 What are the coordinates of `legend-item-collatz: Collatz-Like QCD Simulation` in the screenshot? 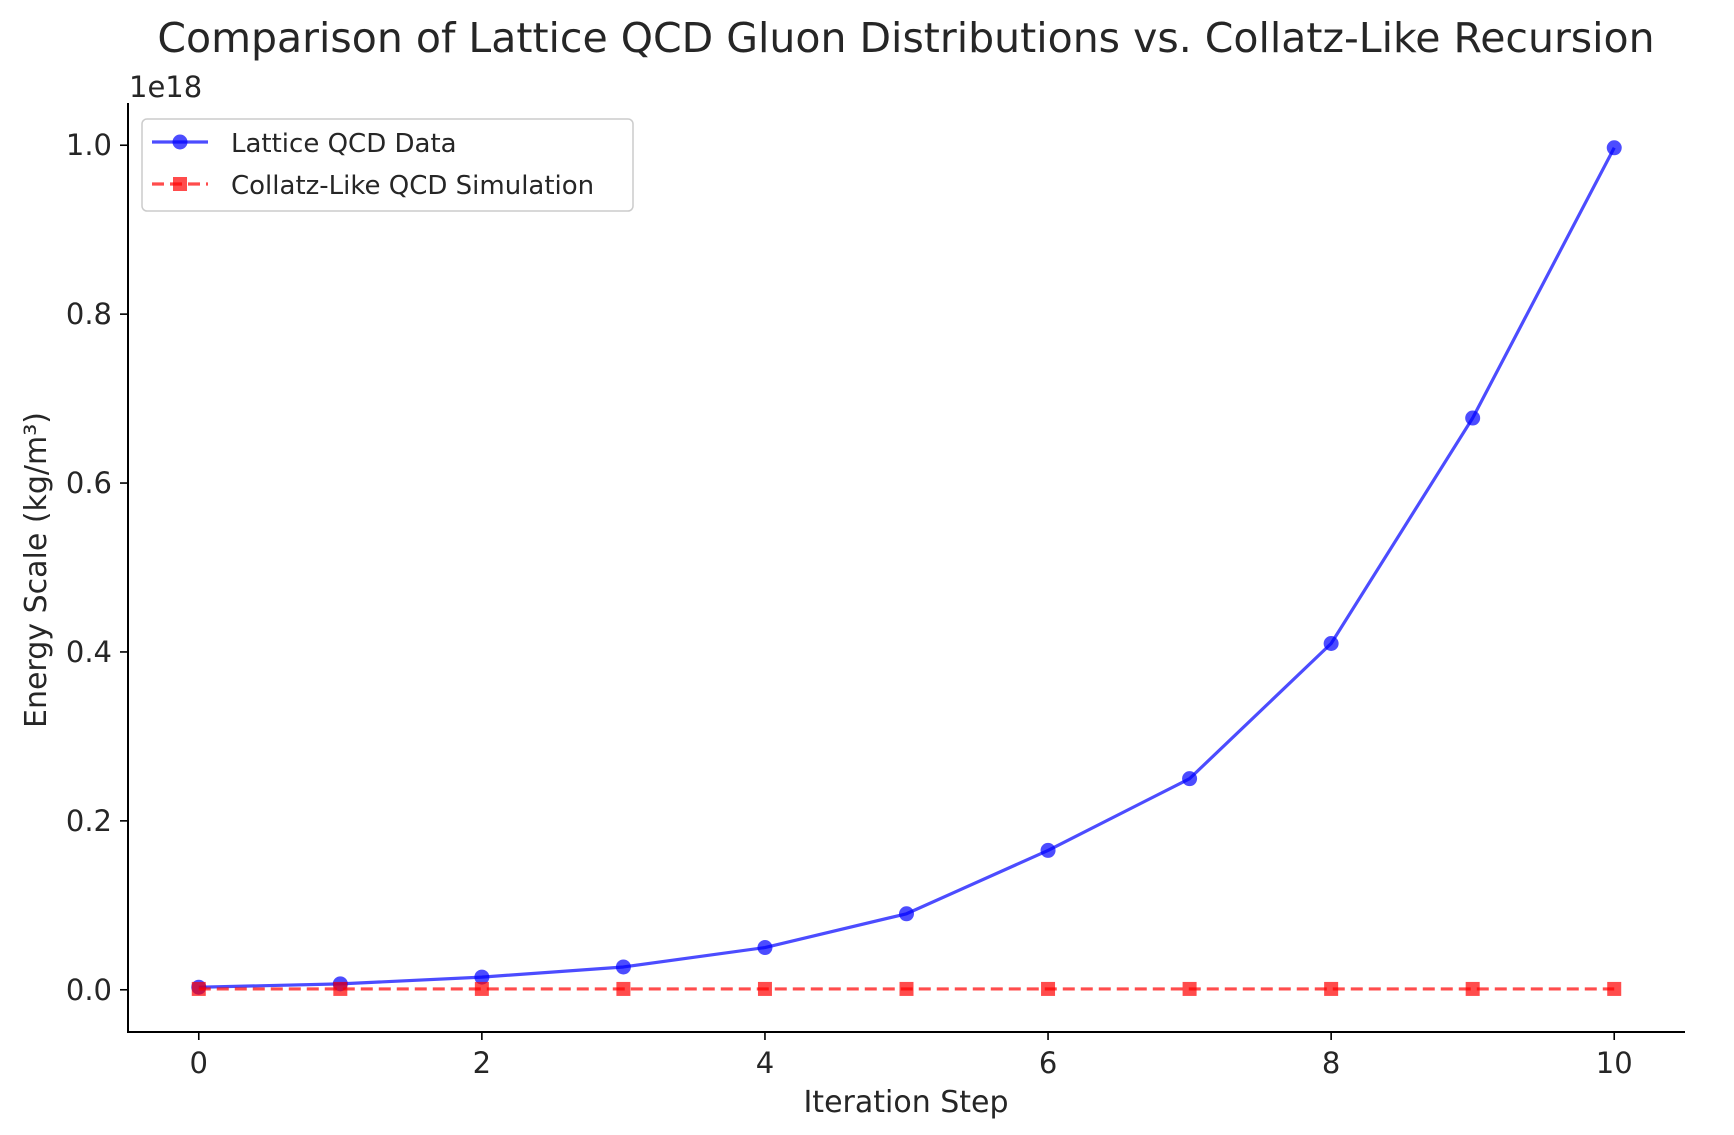 It's located at (373, 186).